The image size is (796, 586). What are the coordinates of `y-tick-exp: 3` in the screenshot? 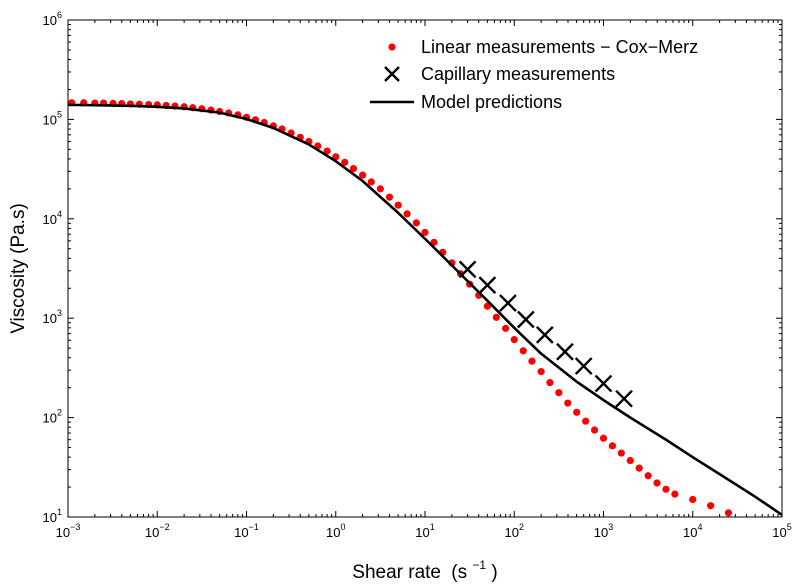 It's located at (59, 313).